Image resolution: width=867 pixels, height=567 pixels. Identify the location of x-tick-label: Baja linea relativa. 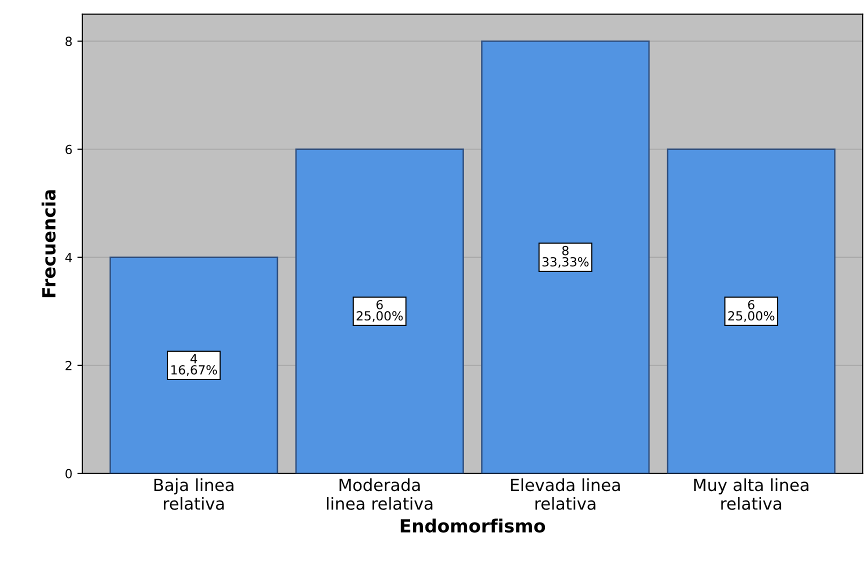
(194, 494).